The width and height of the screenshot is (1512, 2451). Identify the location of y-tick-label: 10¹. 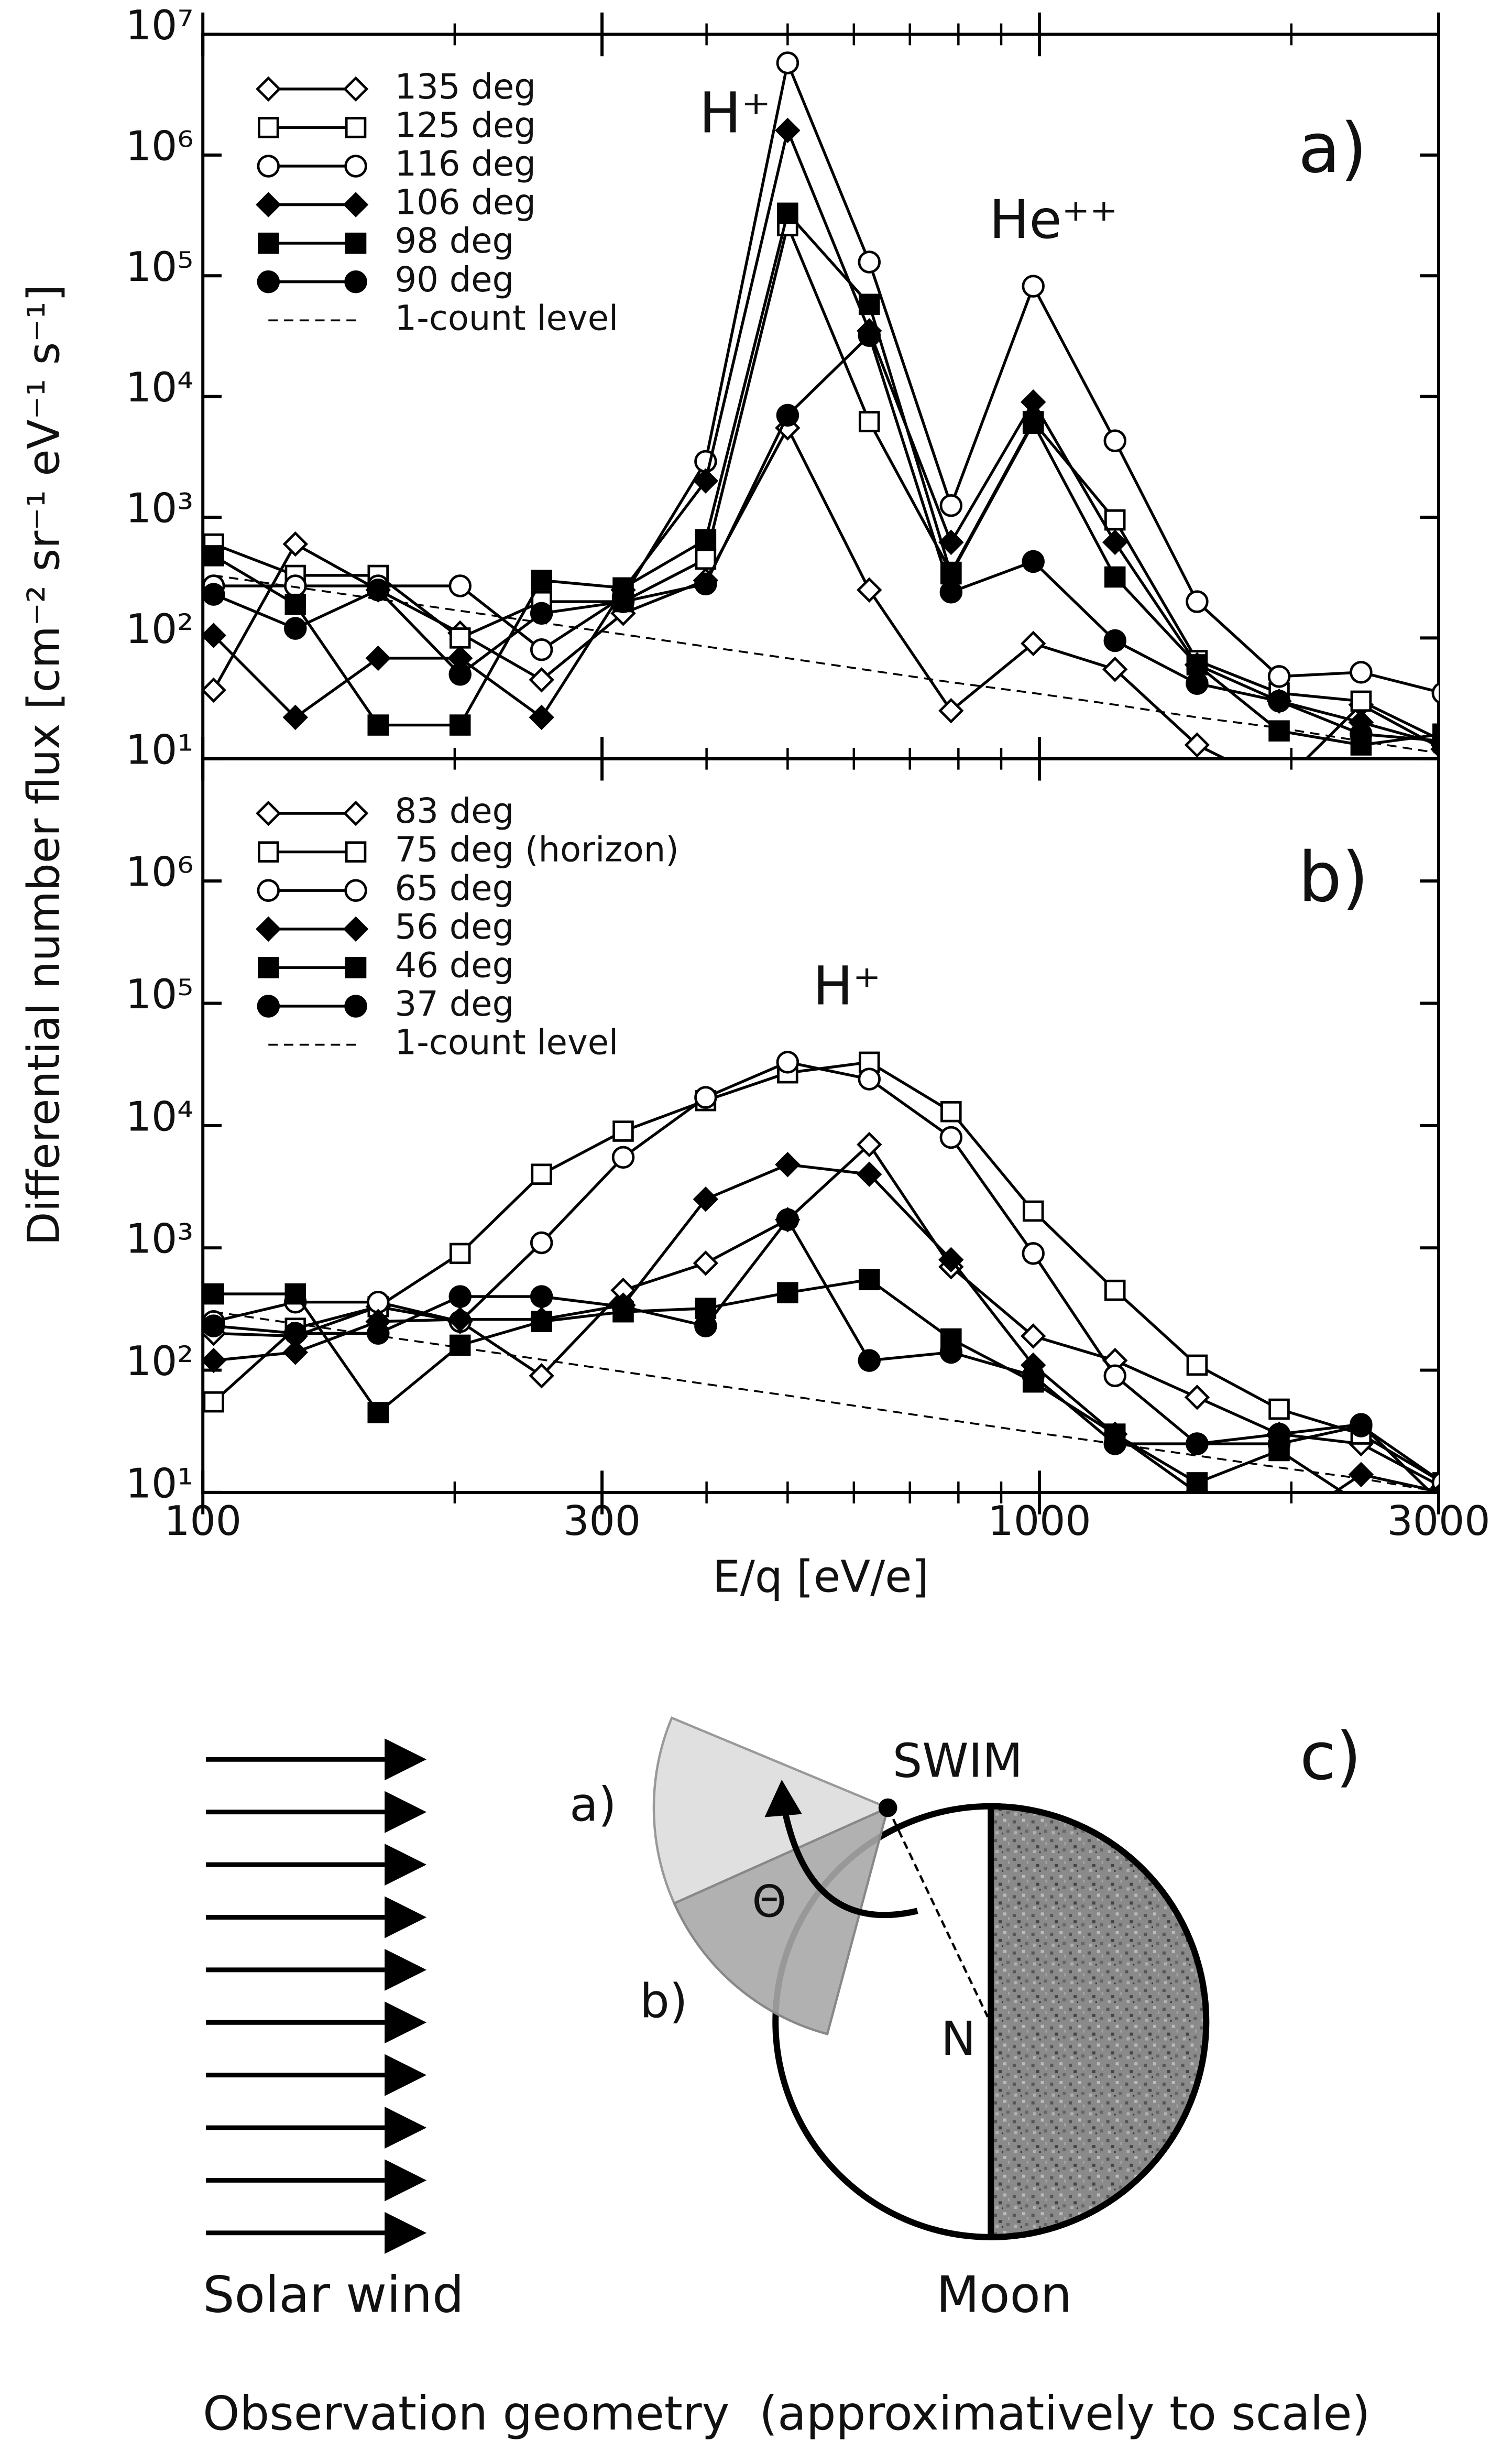
(160, 1483).